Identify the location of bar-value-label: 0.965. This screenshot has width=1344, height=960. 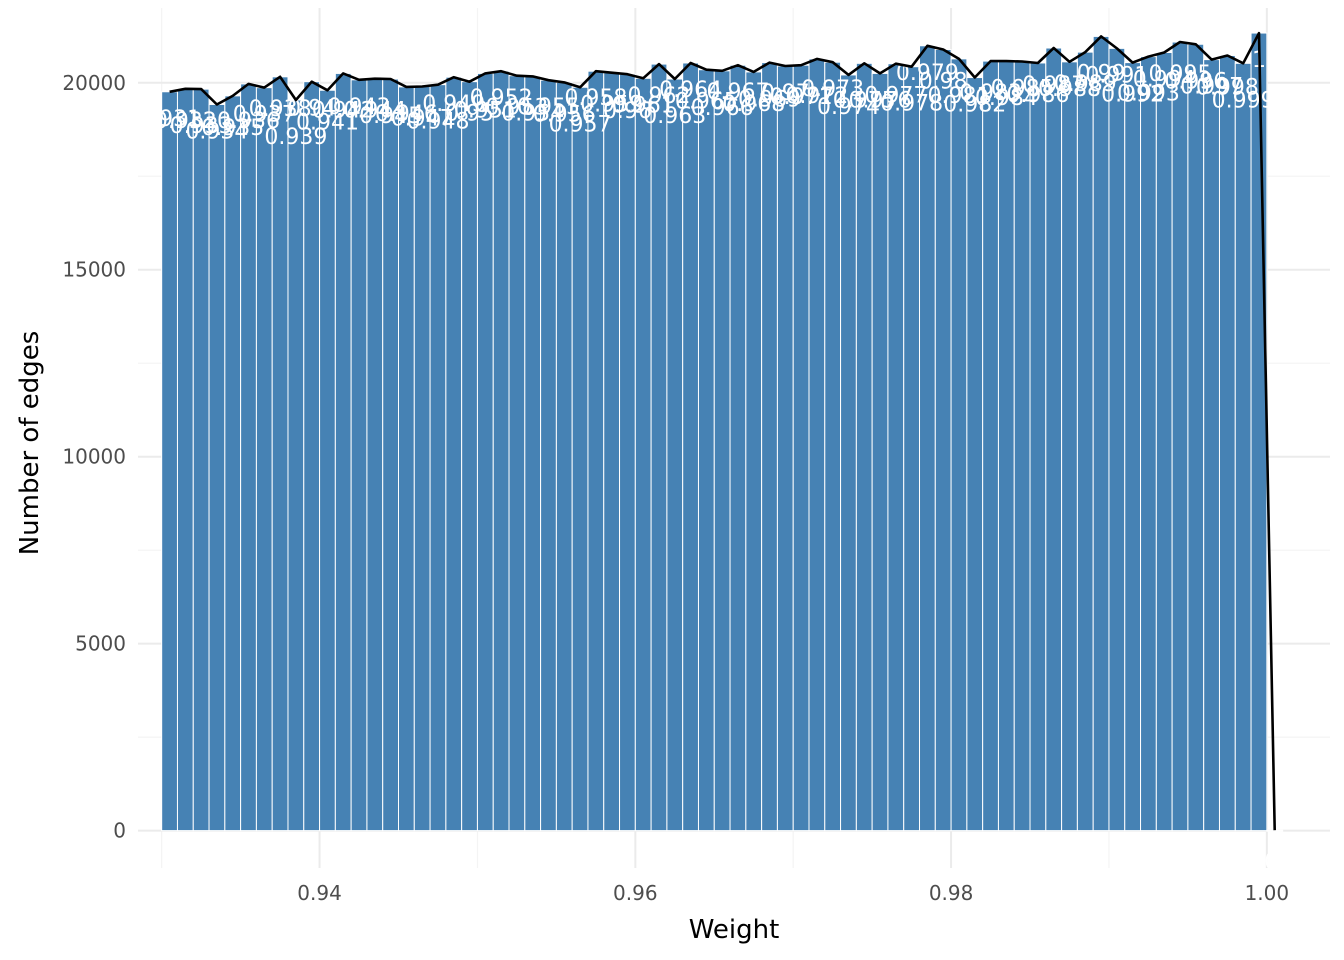
(706, 102).